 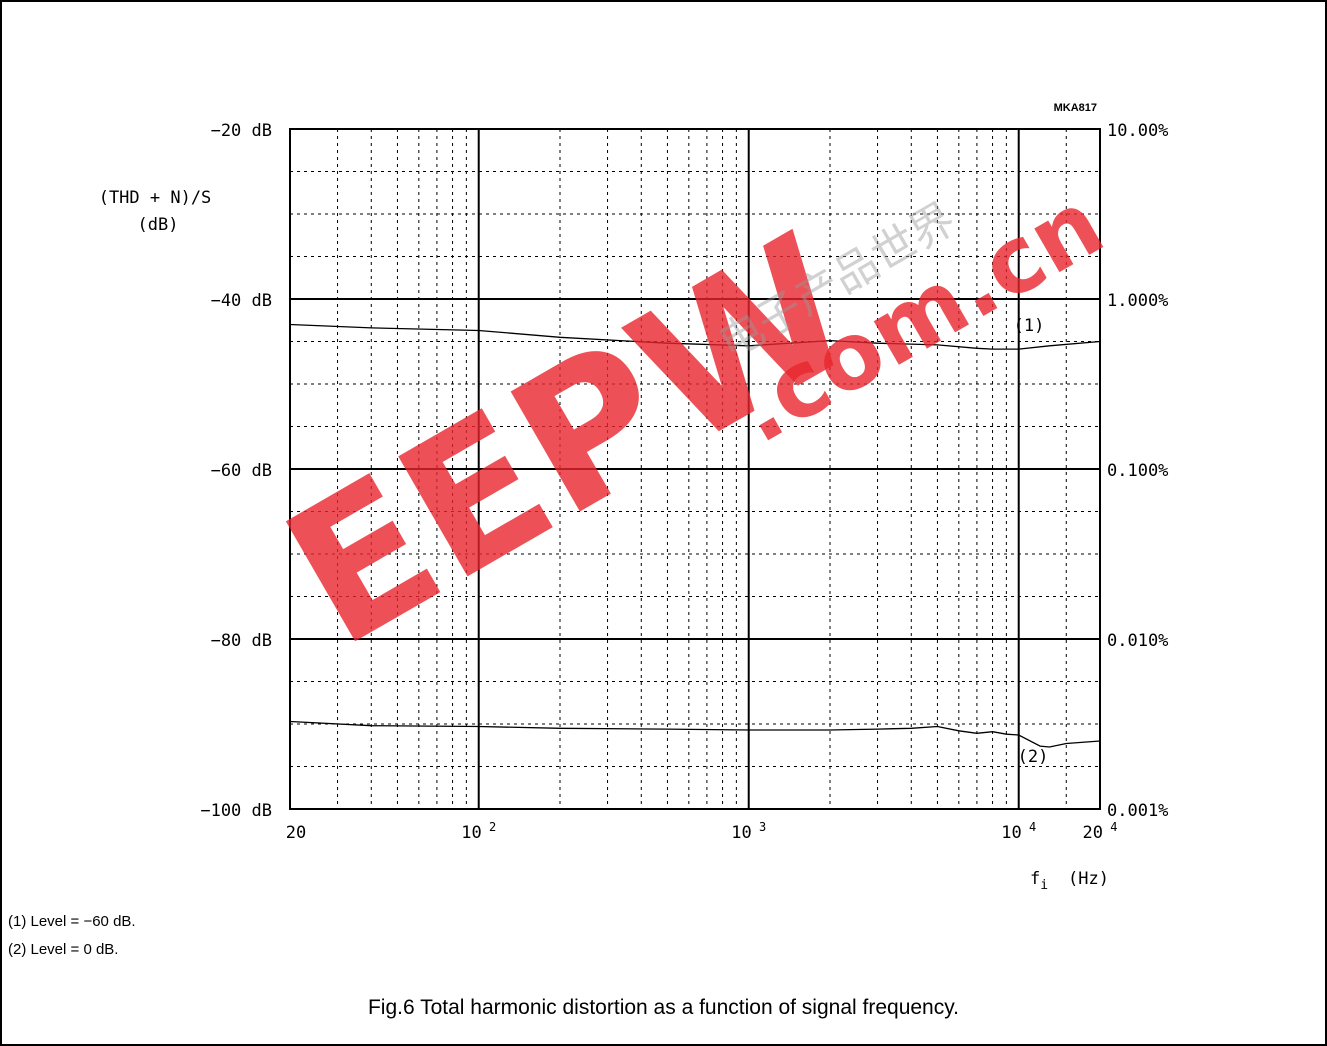 I want to click on x-tick-exponent: 3, so click(x=759, y=827).